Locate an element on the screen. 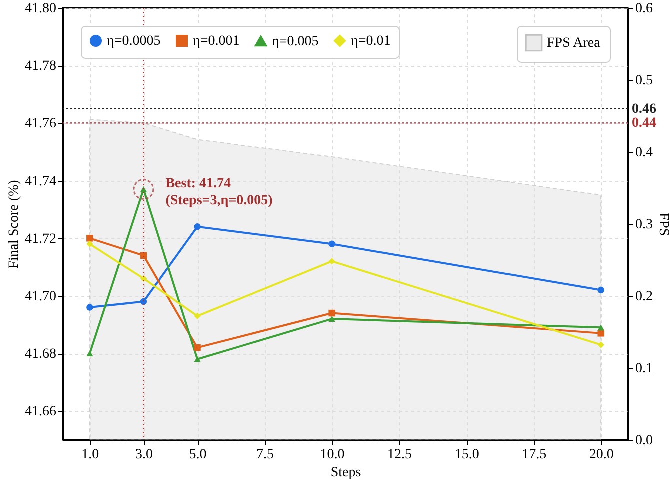 The width and height of the screenshot is (669, 487). legend-label: η=0.001 is located at coordinates (216, 41).